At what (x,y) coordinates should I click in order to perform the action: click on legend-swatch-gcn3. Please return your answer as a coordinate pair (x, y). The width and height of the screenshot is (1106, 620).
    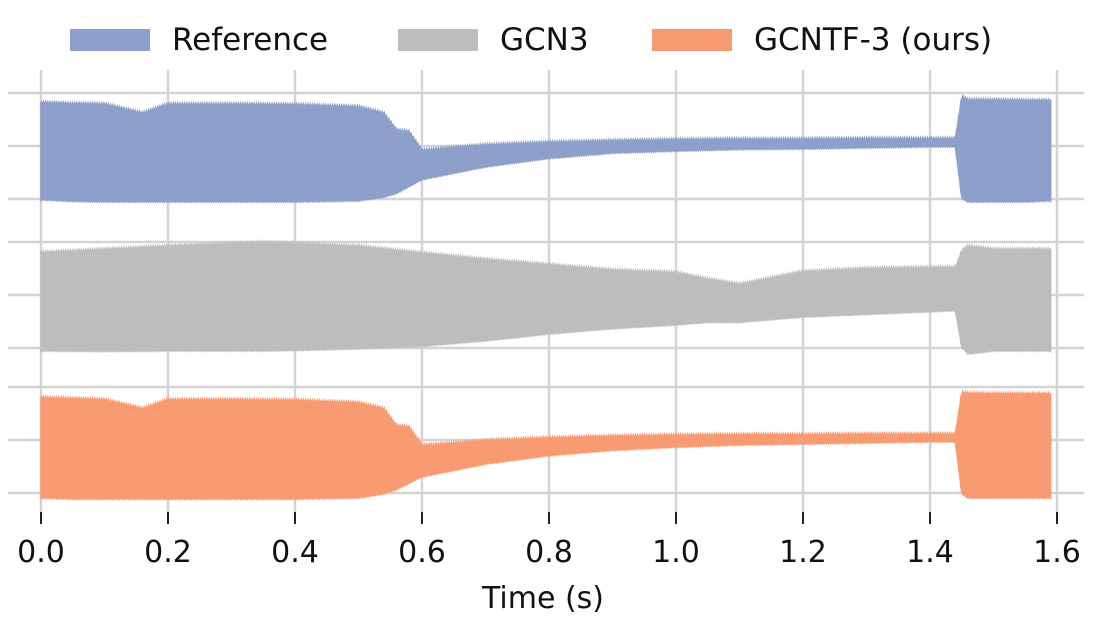
    Looking at the image, I should click on (438, 40).